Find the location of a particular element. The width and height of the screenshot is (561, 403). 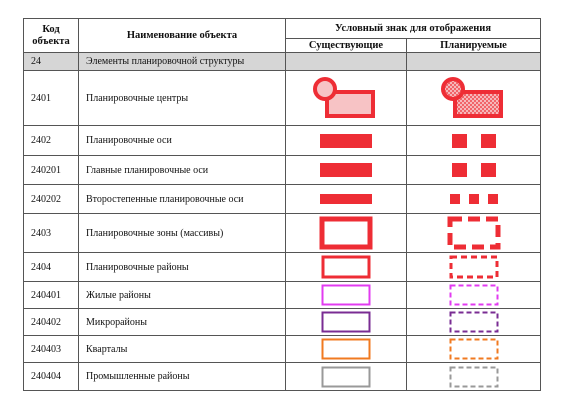

row-code: 240404 is located at coordinates (51, 376).